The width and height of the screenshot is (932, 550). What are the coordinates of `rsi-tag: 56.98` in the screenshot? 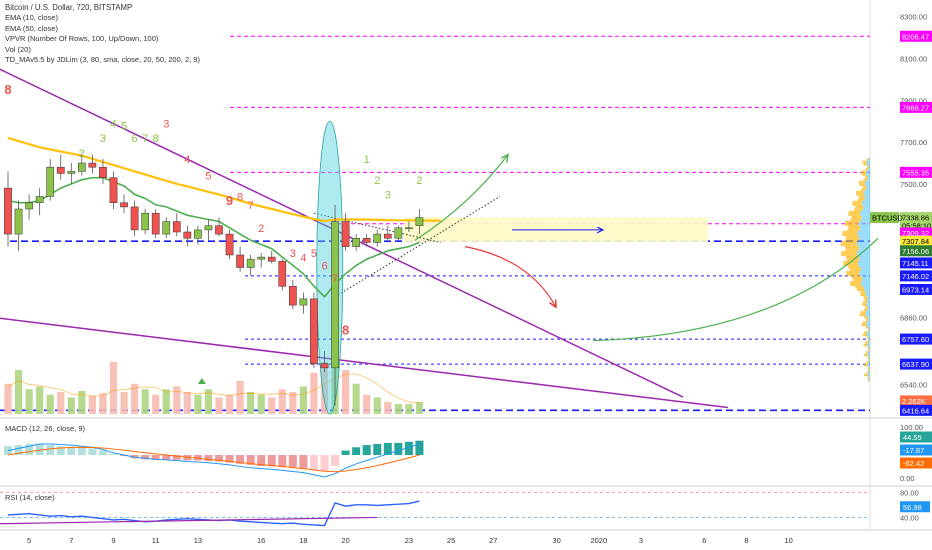 It's located at (915, 507).